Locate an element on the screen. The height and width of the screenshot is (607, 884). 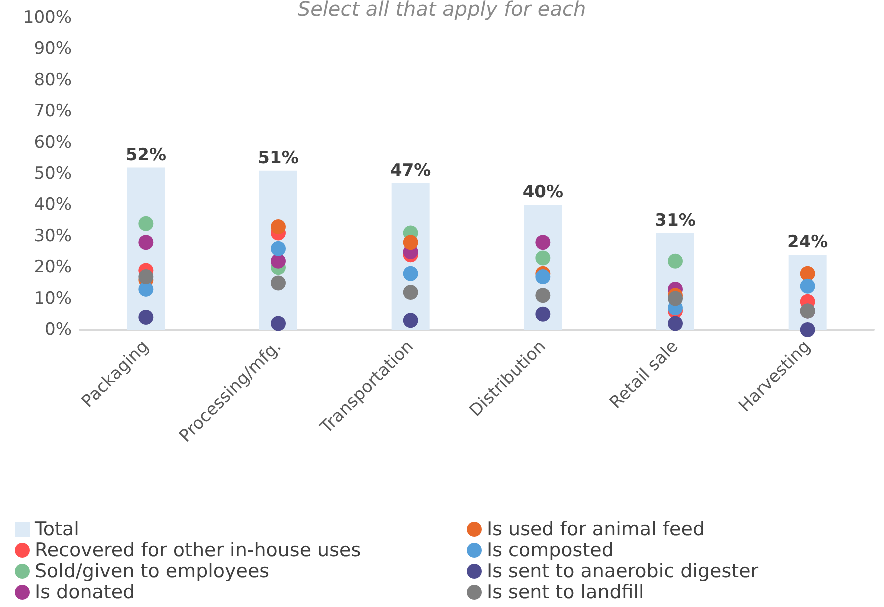
legend-label: Recovered for other in-house uses is located at coordinates (198, 551).